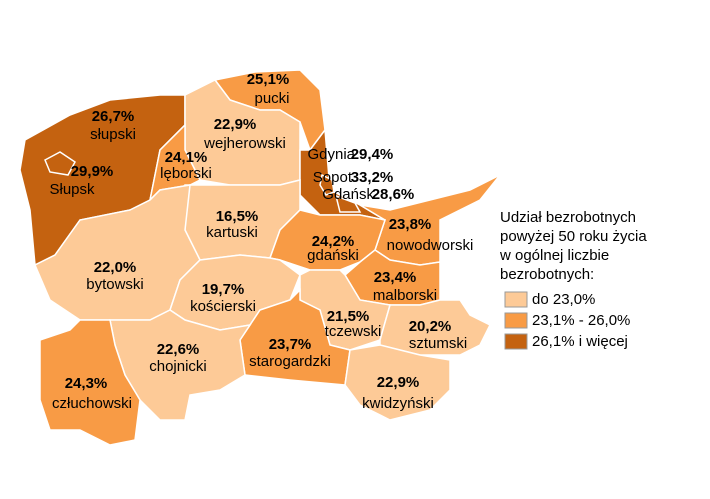 This screenshot has width=710, height=499. Describe the element at coordinates (237, 216) in the screenshot. I see `region-value: 16,5%` at that location.